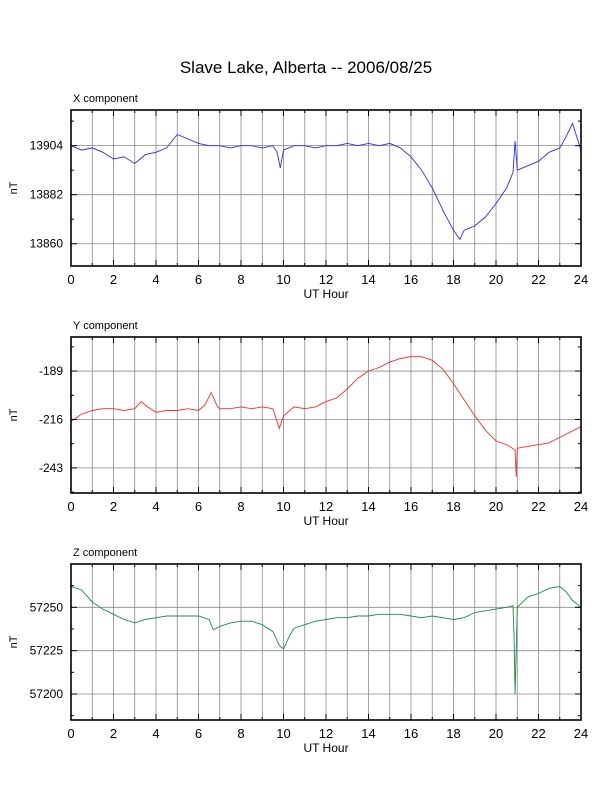  I want to click on z-data-line, so click(326, 640).